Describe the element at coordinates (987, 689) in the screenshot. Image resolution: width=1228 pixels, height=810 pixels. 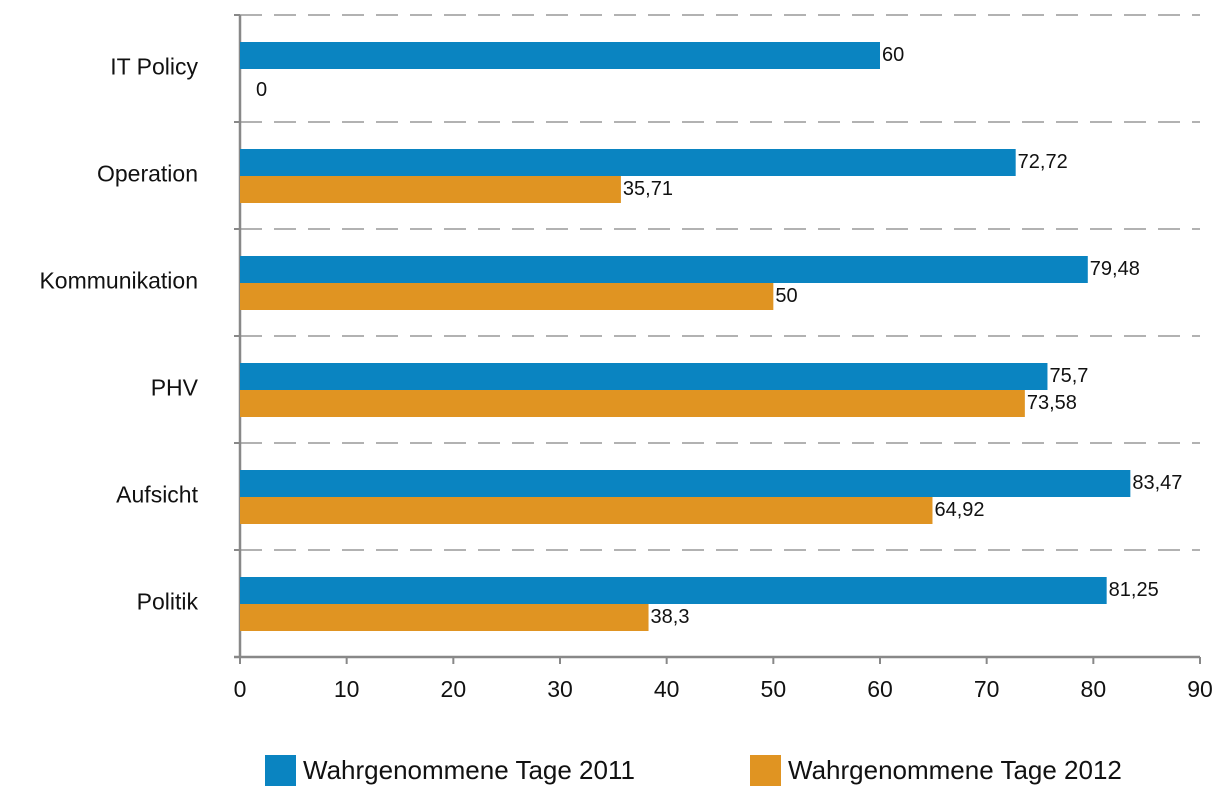
I see `x-tick-label: 70` at that location.